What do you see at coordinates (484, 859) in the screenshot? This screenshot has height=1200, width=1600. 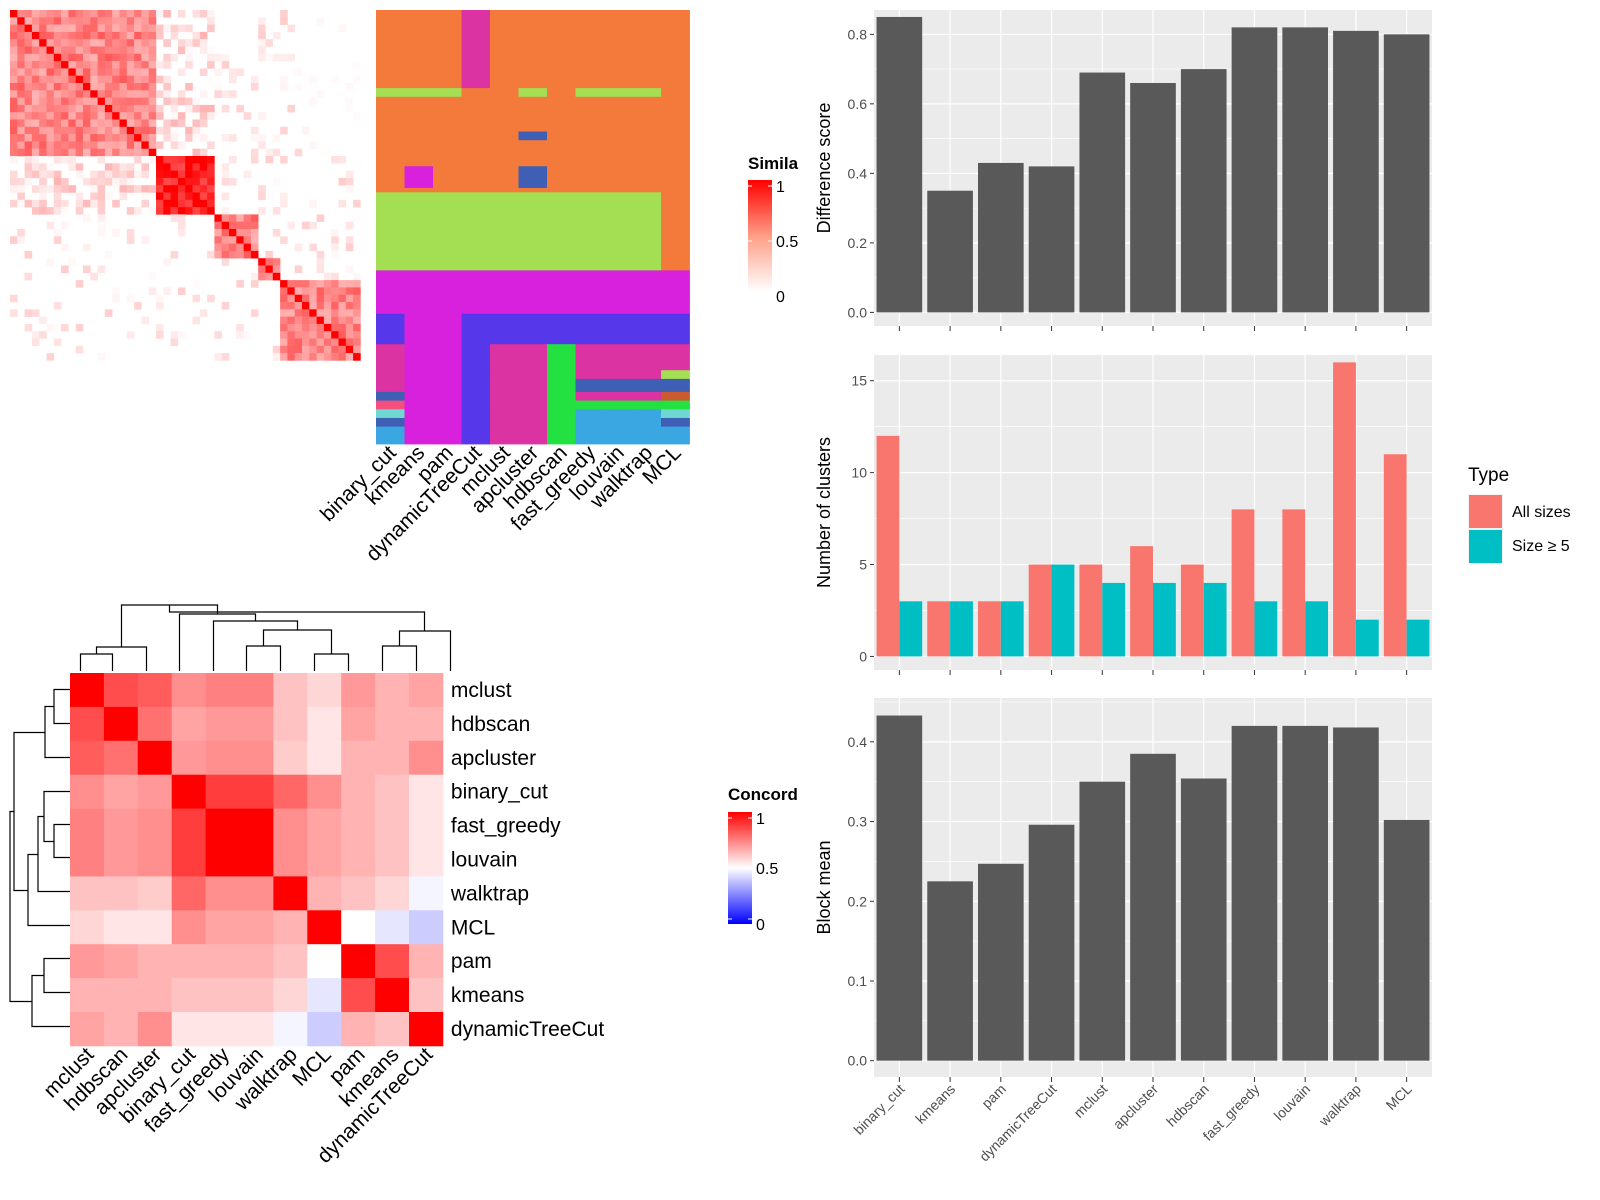 I see `concordance-row-label: louvain` at bounding box center [484, 859].